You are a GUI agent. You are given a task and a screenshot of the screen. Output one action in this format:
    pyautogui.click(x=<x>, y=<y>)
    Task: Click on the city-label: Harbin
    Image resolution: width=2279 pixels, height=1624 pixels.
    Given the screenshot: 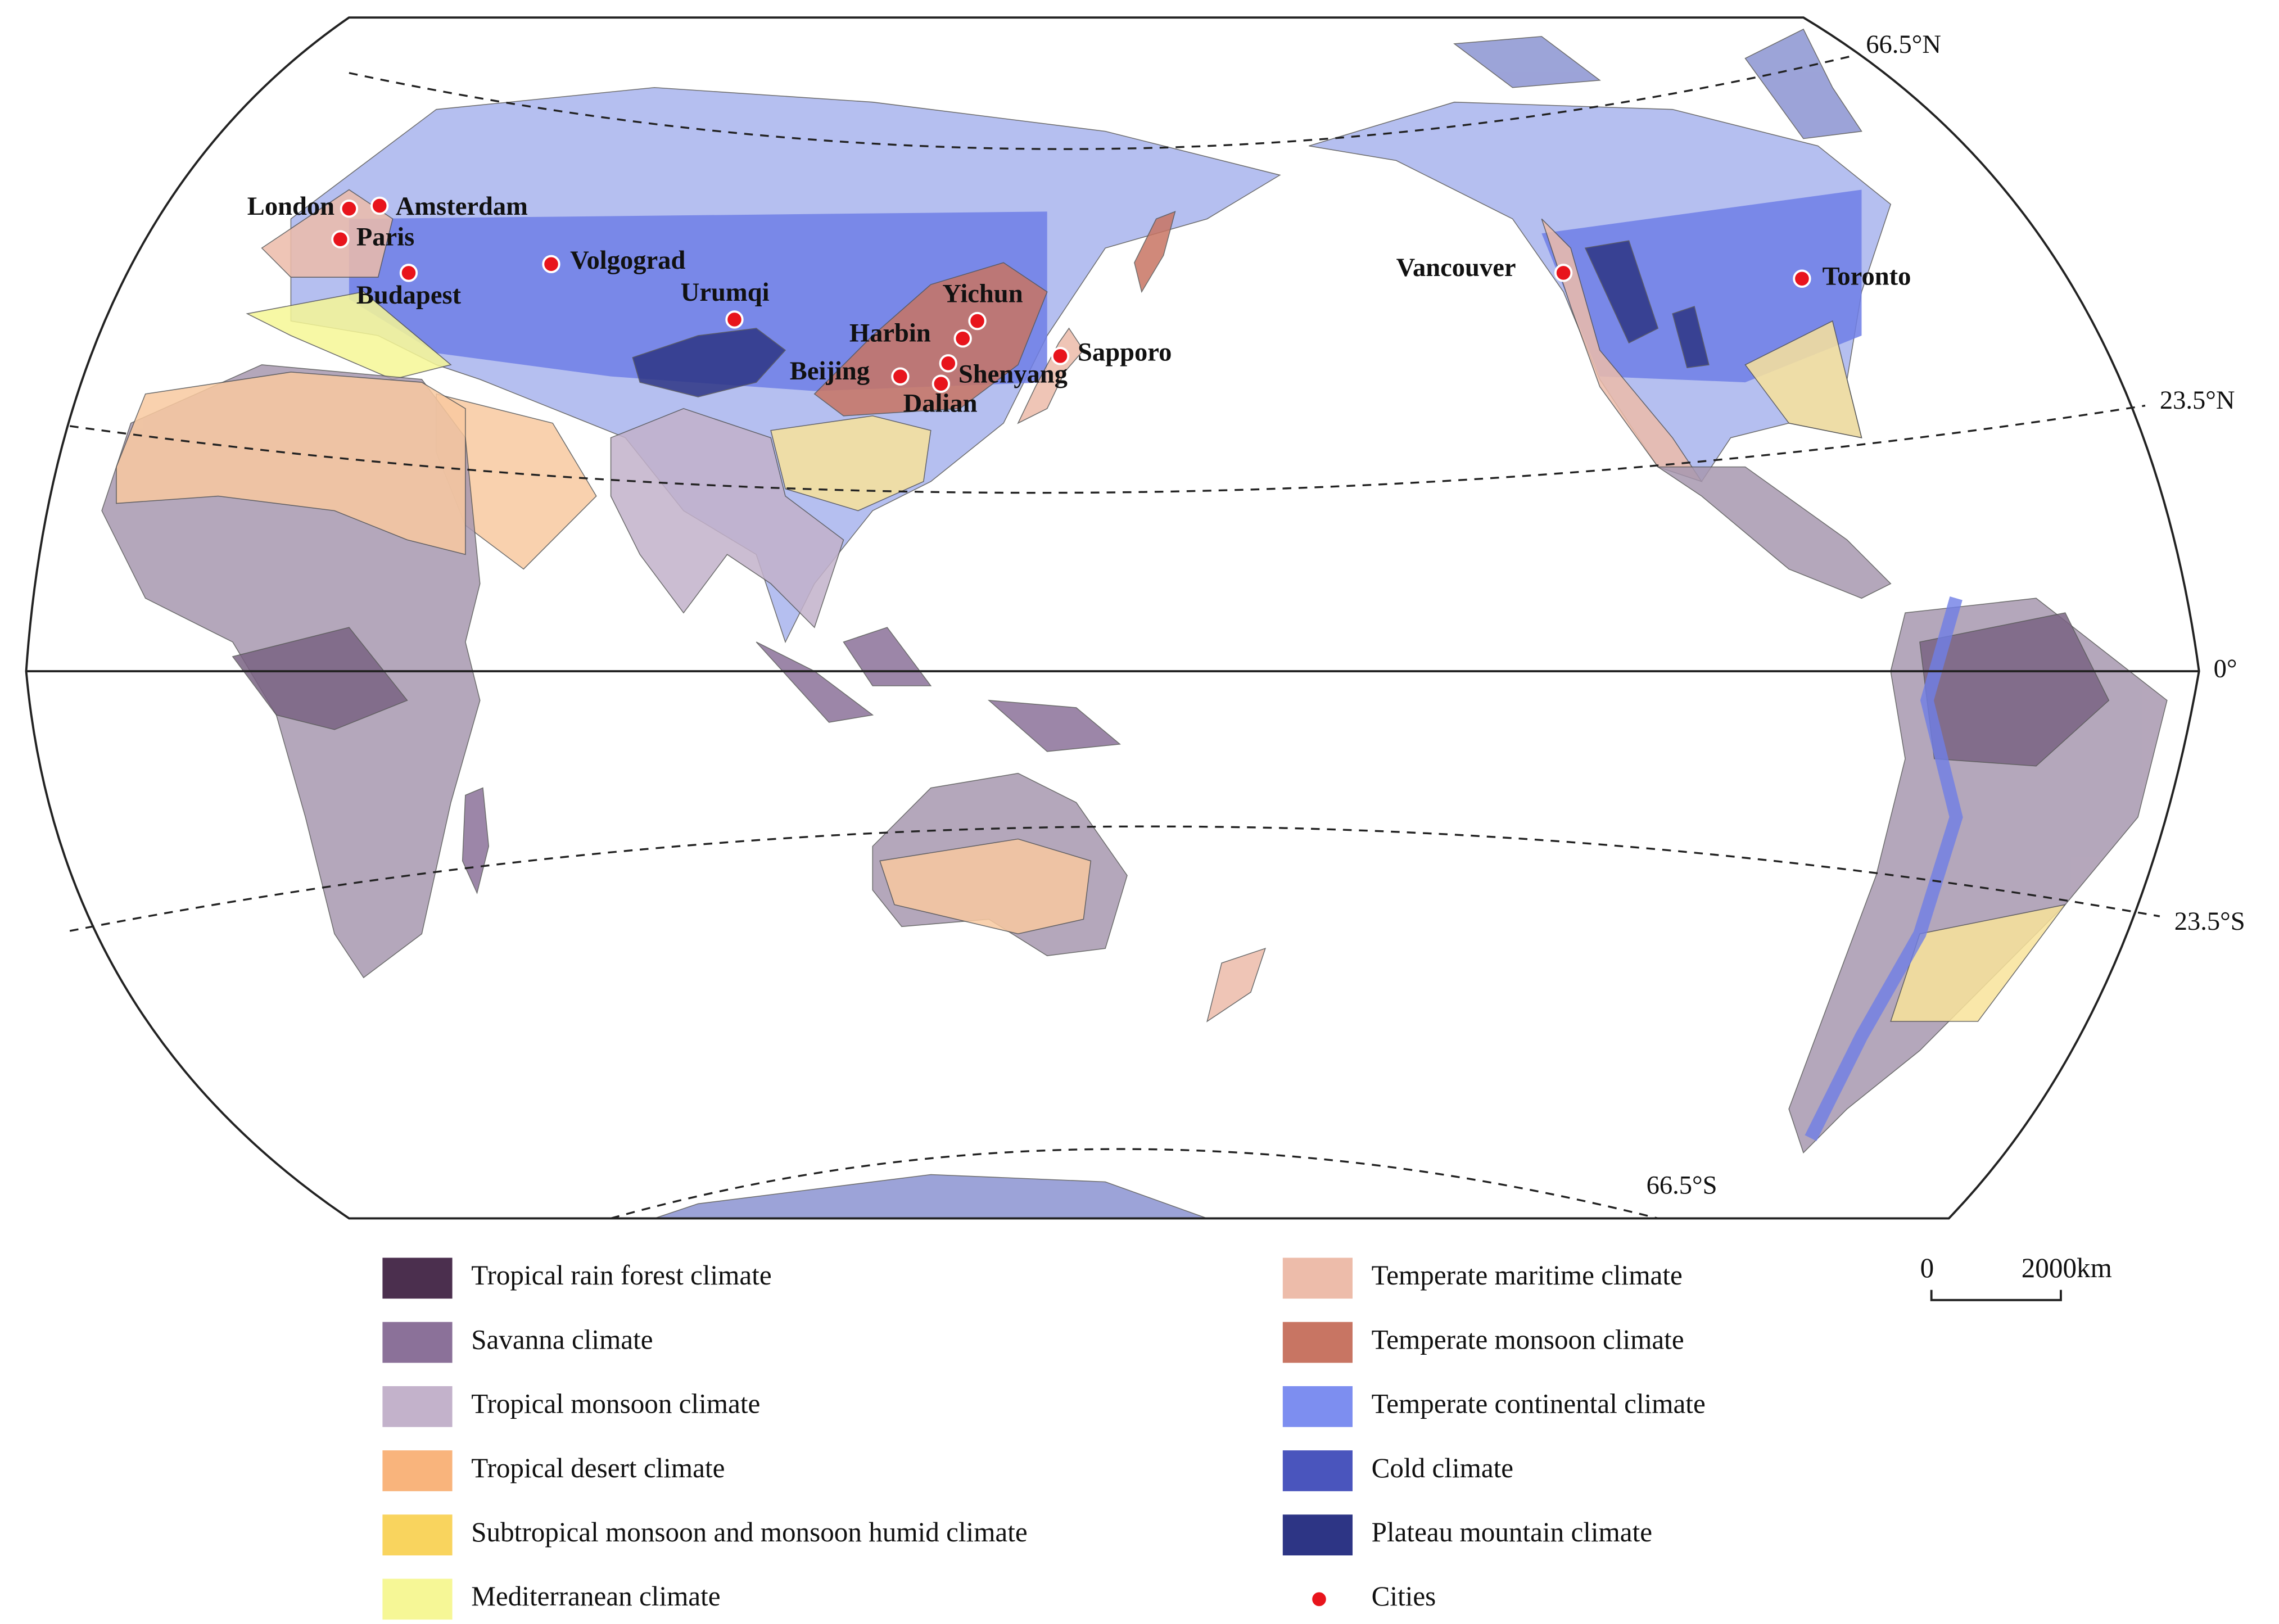 What is the action you would take?
    pyautogui.click(x=890, y=333)
    